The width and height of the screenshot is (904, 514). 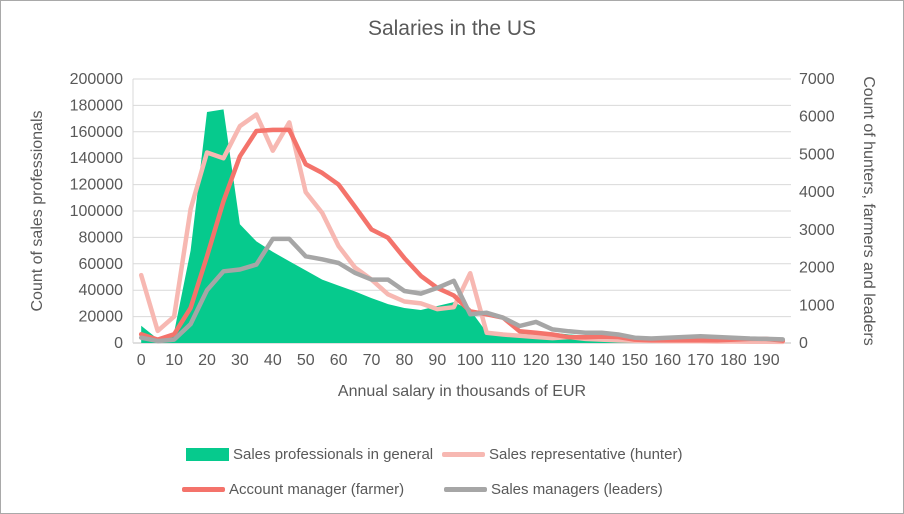 I want to click on left-axis-tick-label: 20000, so click(x=101, y=317).